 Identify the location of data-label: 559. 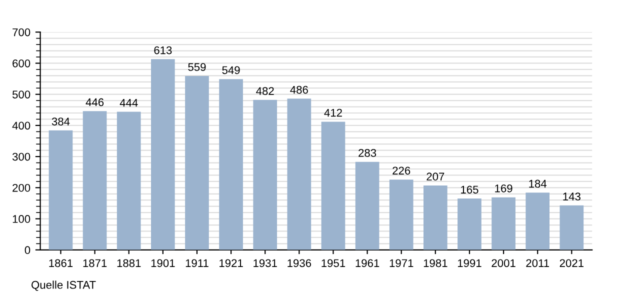
(197, 67).